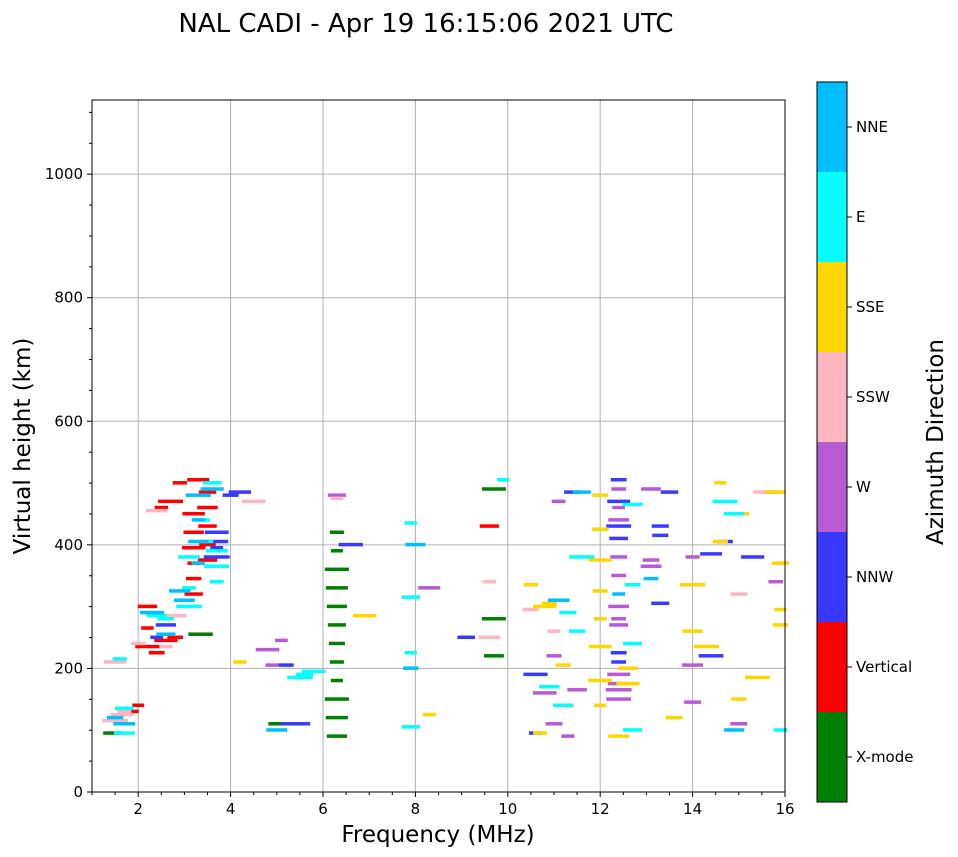 This screenshot has height=857, width=958. Describe the element at coordinates (437, 835) in the screenshot. I see `x-axis-label: Frequency (MHz)` at that location.